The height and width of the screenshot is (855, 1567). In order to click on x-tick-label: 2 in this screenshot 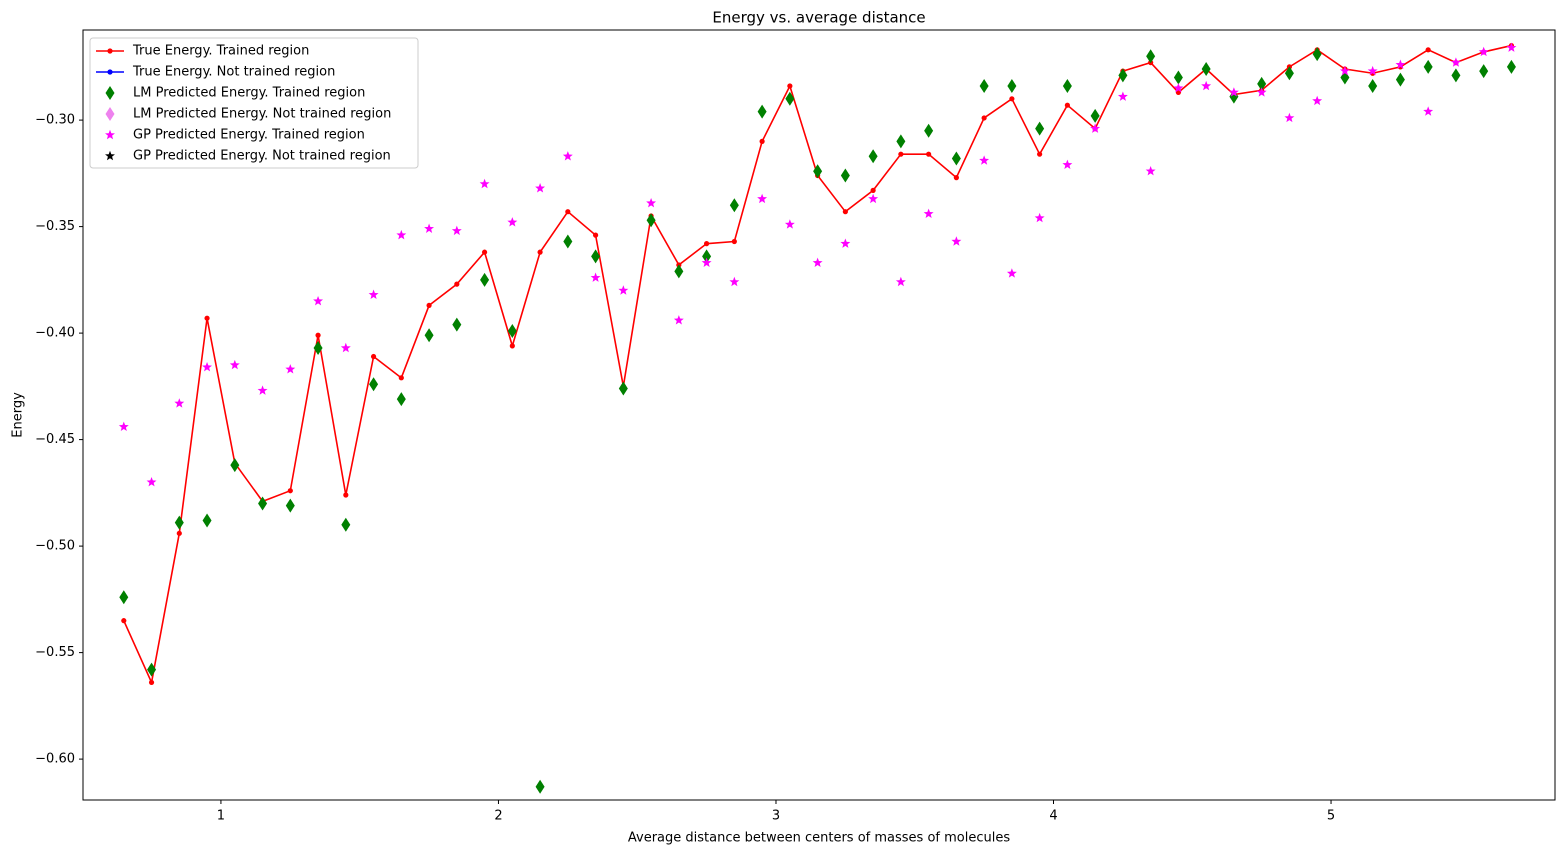, I will do `click(498, 816)`.